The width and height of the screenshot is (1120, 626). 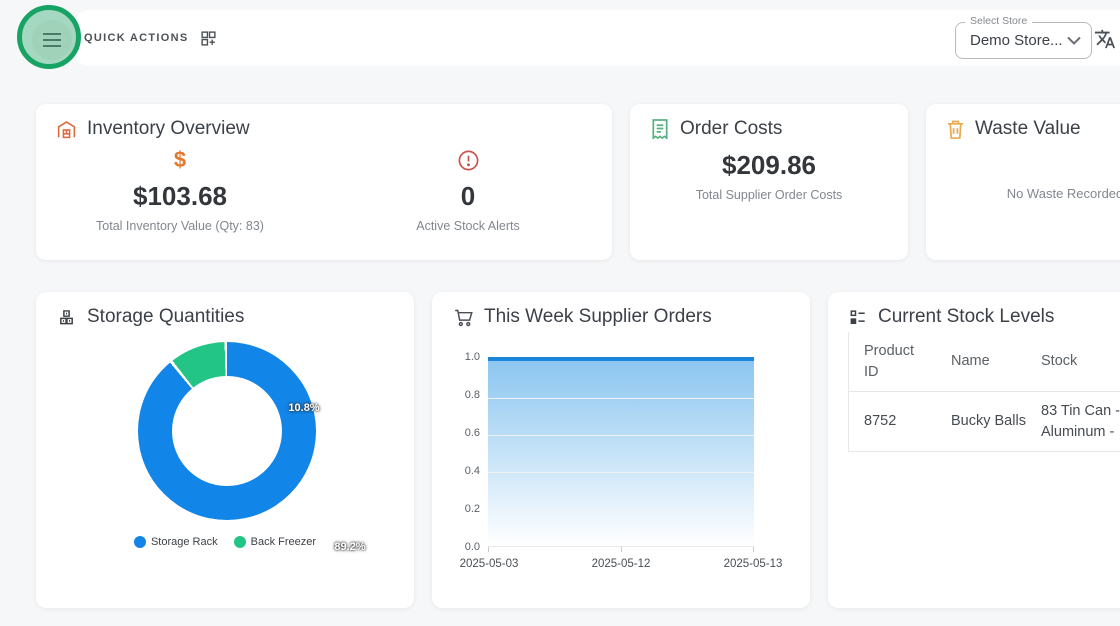 What do you see at coordinates (168, 128) in the screenshot?
I see `inventory-card-title: Inventory Overview` at bounding box center [168, 128].